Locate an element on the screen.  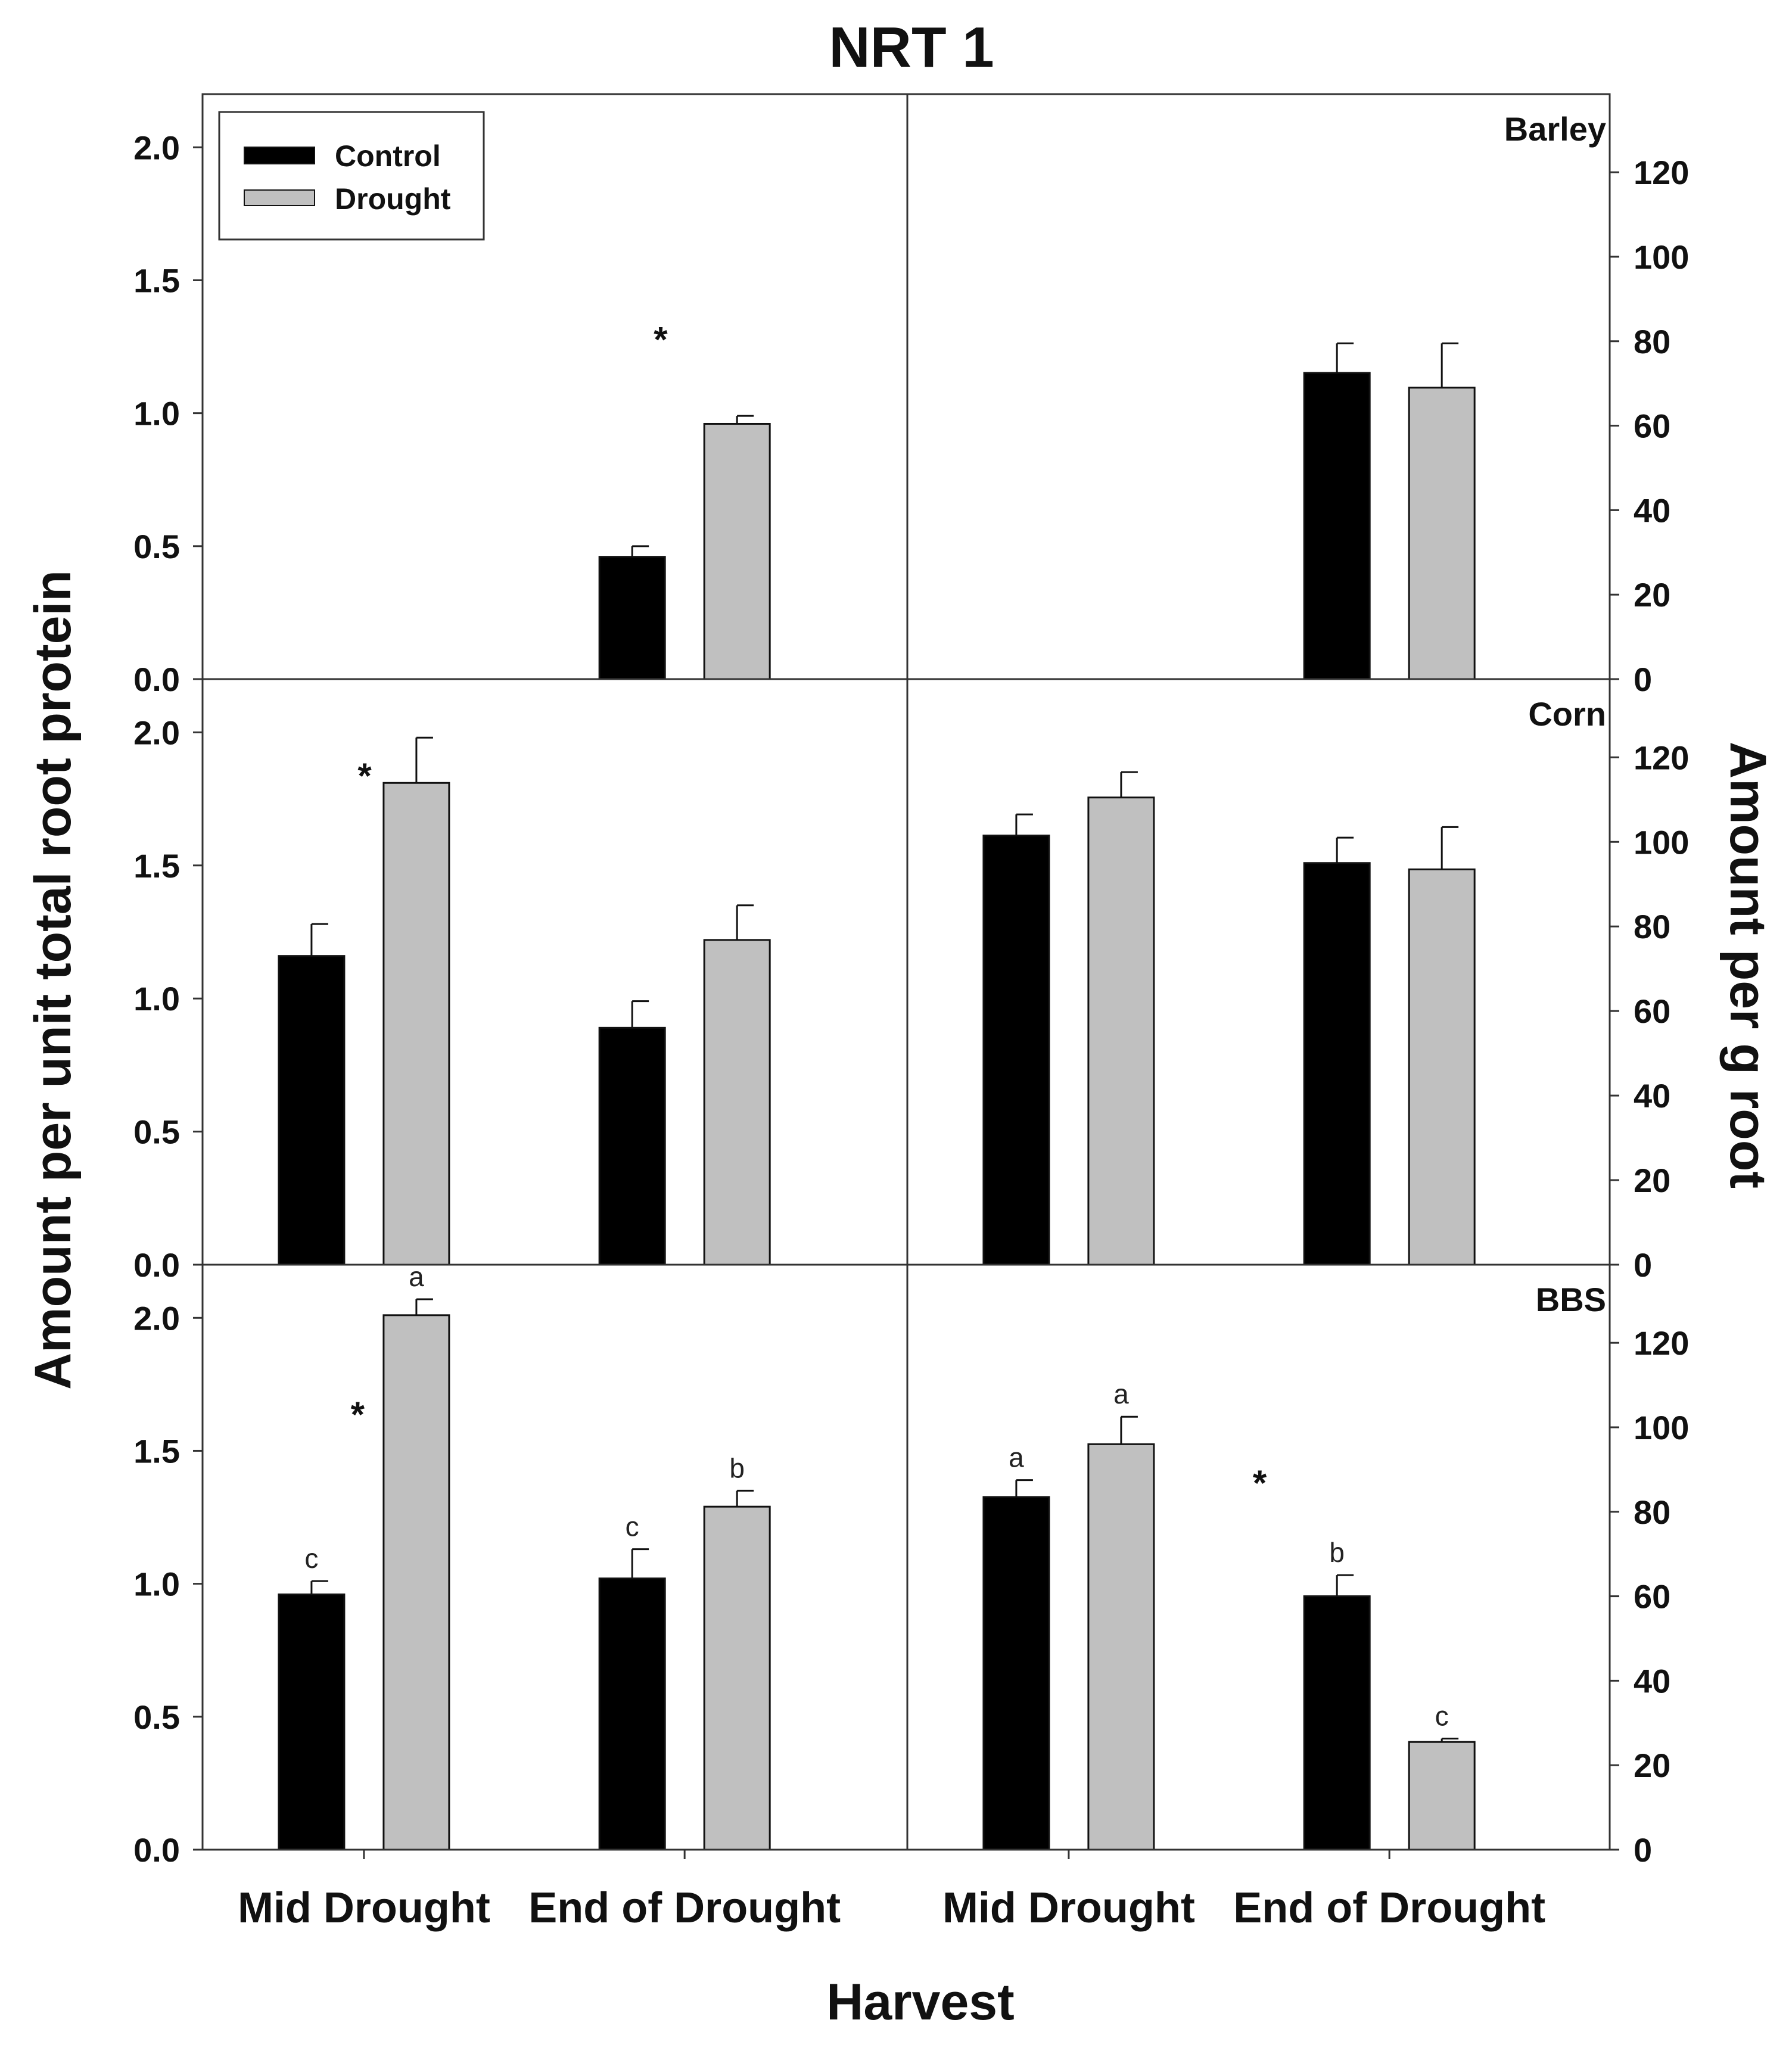
panel-label-bbs: BBS is located at coordinates (1571, 1299).